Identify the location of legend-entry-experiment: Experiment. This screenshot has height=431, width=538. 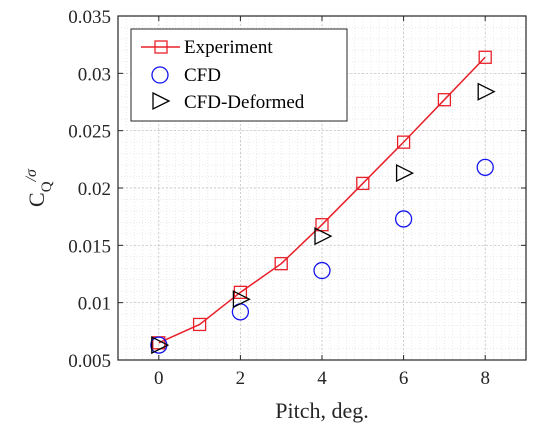
(207, 47).